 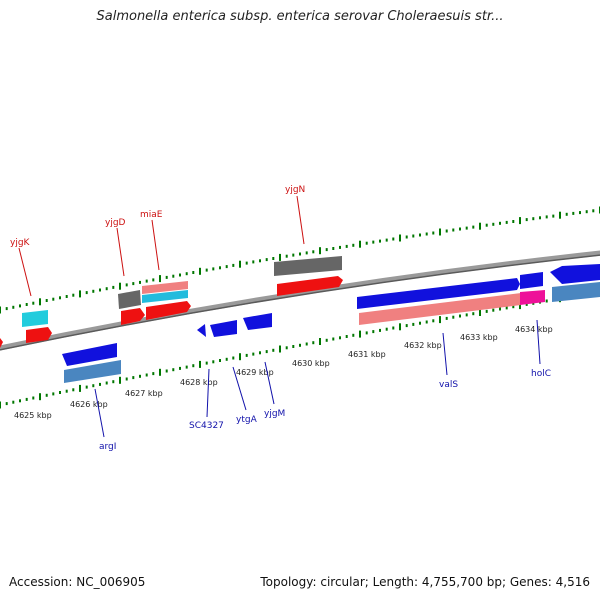 What do you see at coordinates (20, 243) in the screenshot?
I see `gene-label-yjgK: yjgK` at bounding box center [20, 243].